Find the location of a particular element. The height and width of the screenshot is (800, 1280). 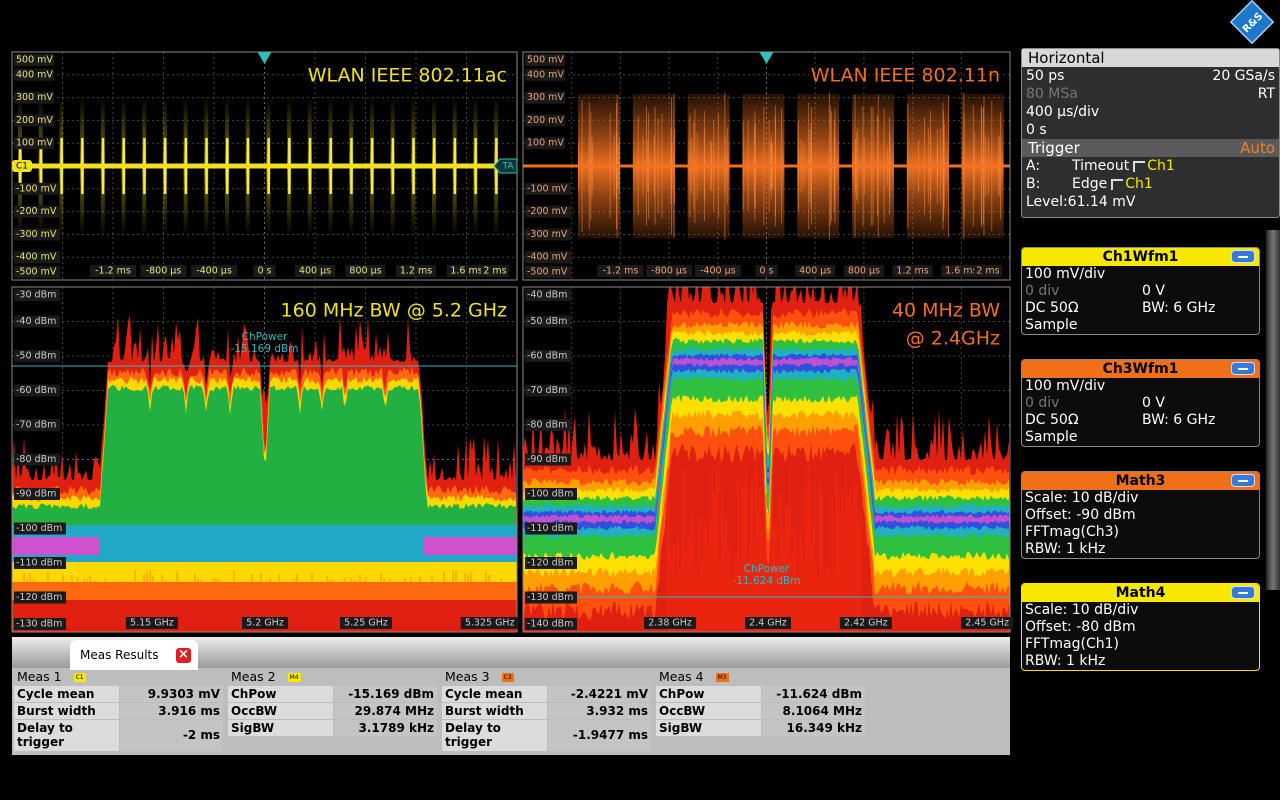

channel-value: Scale: 10 dB/div is located at coordinates (1082, 610).